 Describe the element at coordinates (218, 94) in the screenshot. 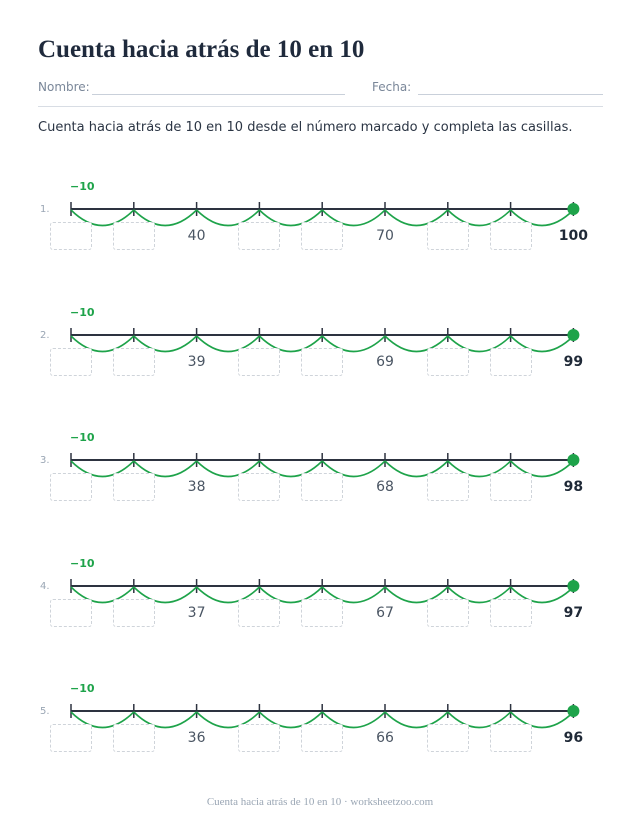

I see `name-field` at that location.